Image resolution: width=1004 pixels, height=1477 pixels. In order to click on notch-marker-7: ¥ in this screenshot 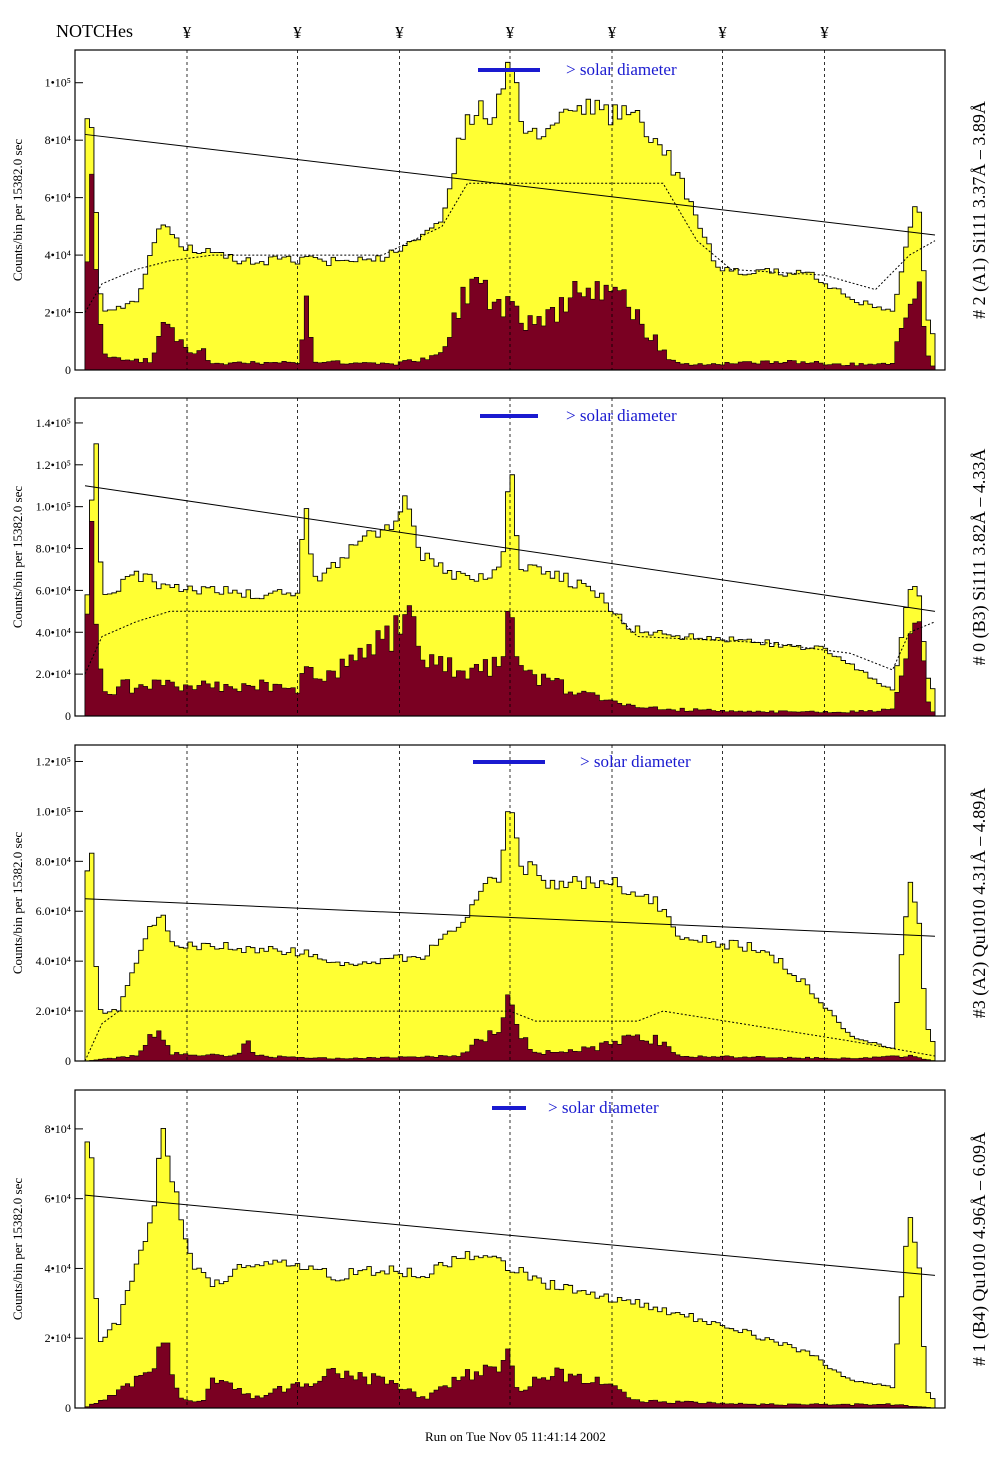, I will do `click(824, 32)`.